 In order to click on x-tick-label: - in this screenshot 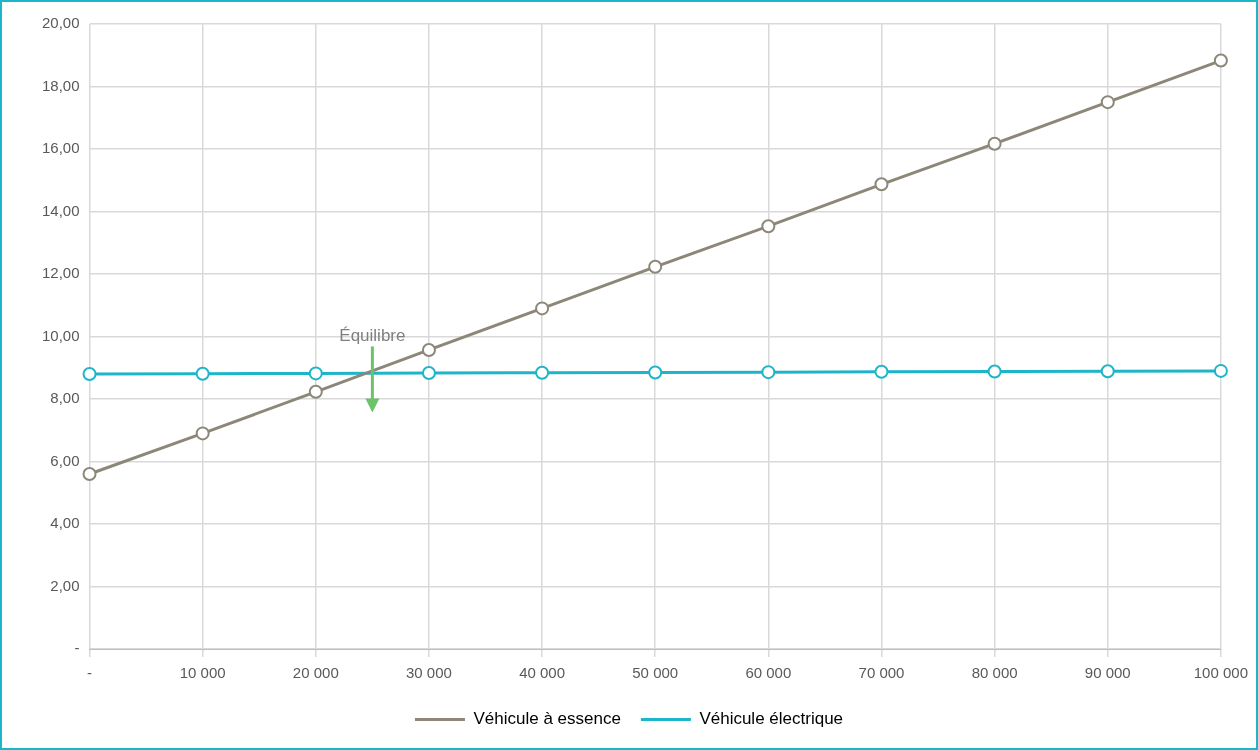, I will do `click(90, 673)`.